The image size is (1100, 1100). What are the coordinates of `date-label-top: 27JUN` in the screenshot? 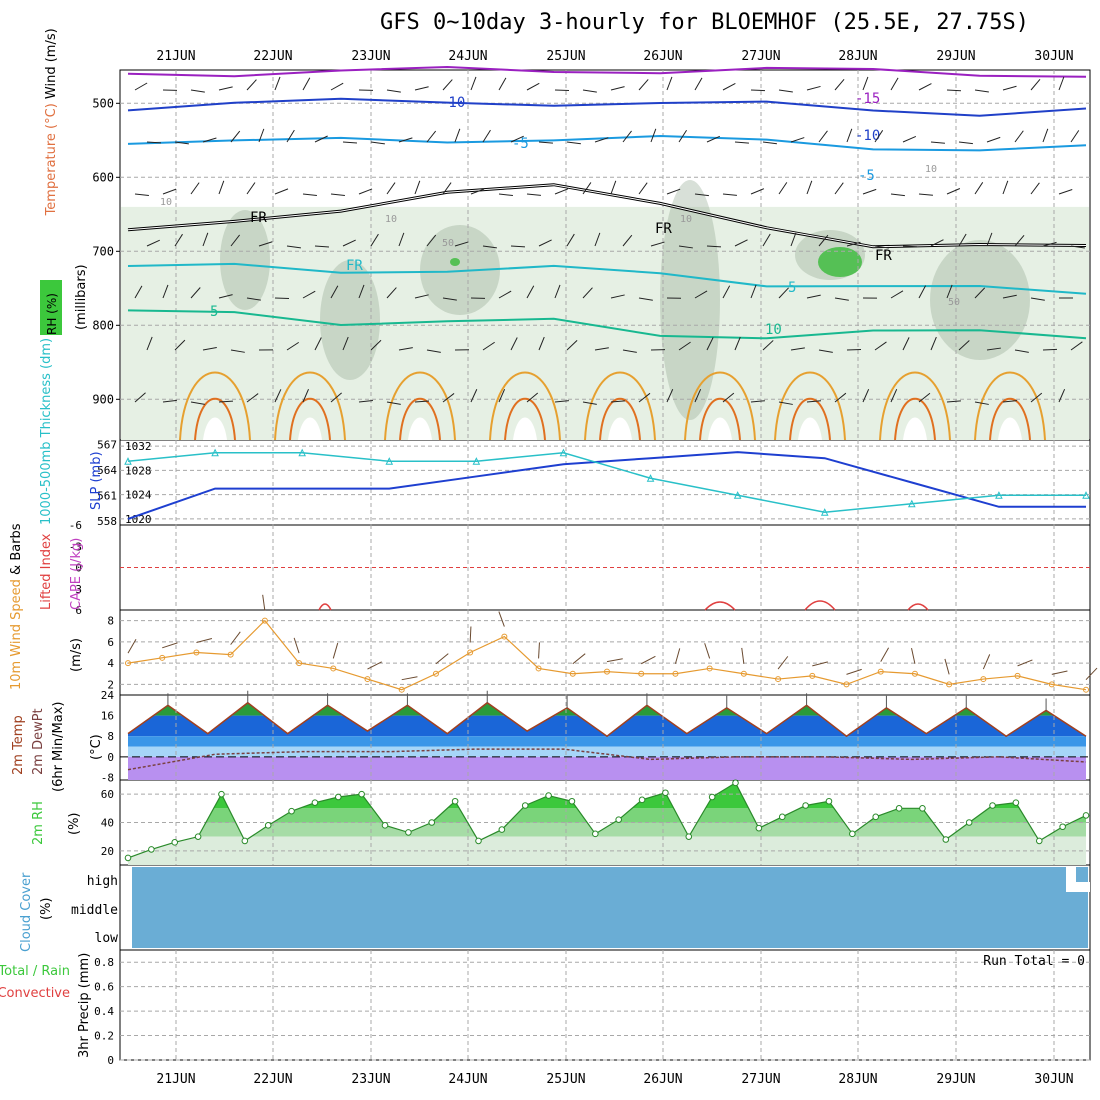 It's located at (760, 56).